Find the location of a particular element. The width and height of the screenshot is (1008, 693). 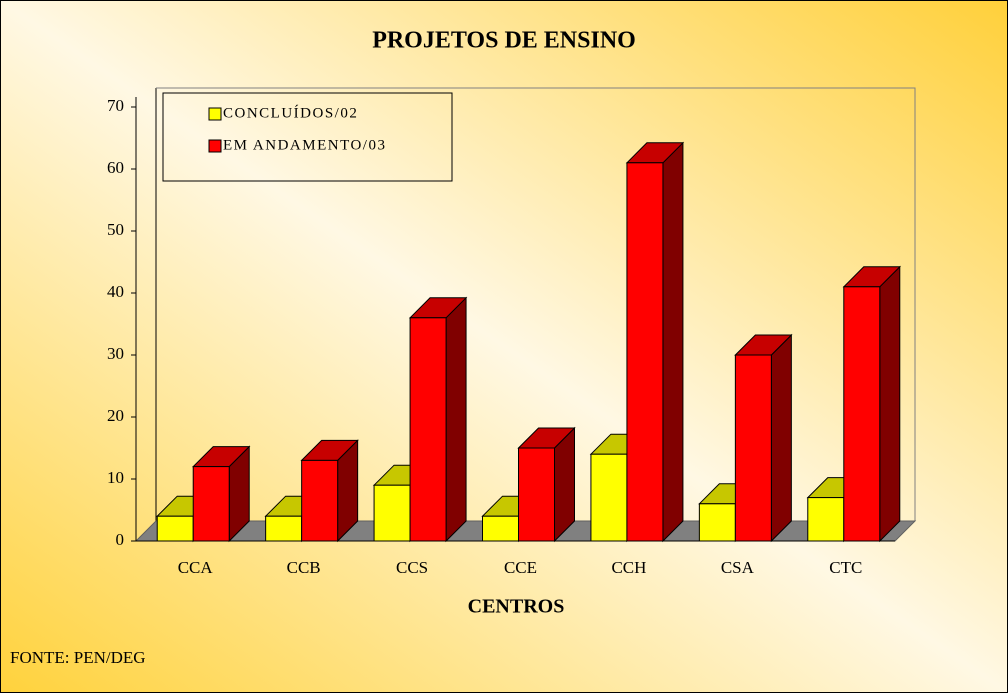

y-tick-label: 60 is located at coordinates (115, 167).